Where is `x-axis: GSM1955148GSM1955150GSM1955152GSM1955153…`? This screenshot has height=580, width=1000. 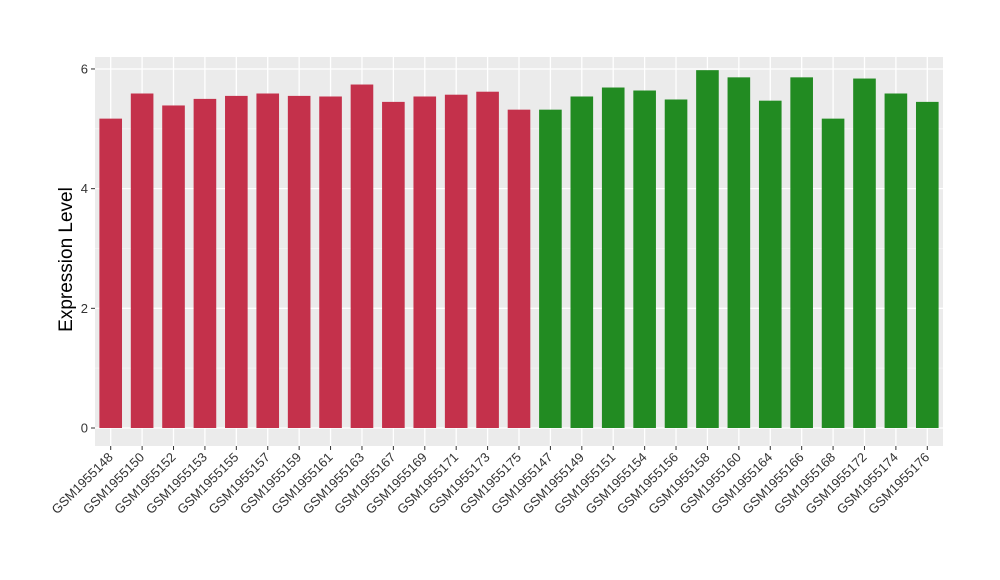
x-axis: GSM1955148GSM1955150GSM1955152GSM1955153… is located at coordinates (490, 481).